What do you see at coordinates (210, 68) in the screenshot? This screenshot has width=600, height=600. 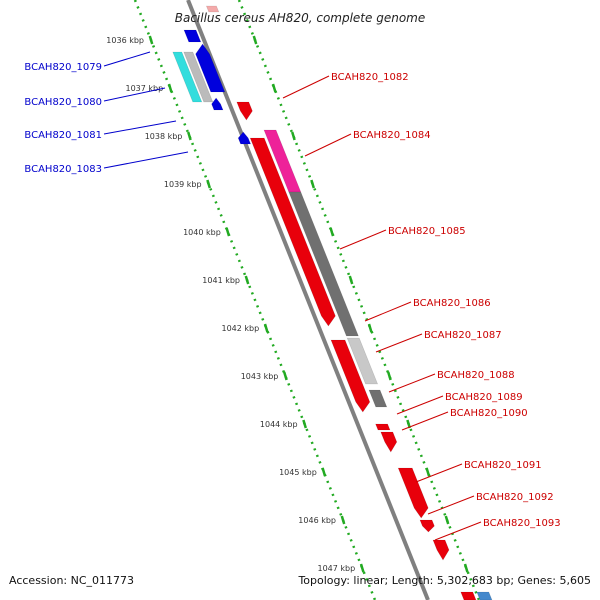 I see `gene-bcah820-1080-feature` at bounding box center [210, 68].